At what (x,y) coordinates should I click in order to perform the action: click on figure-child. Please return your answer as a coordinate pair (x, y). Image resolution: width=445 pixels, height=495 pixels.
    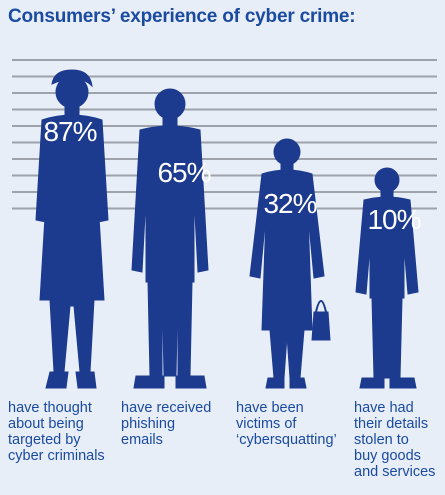
    Looking at the image, I should click on (387, 278).